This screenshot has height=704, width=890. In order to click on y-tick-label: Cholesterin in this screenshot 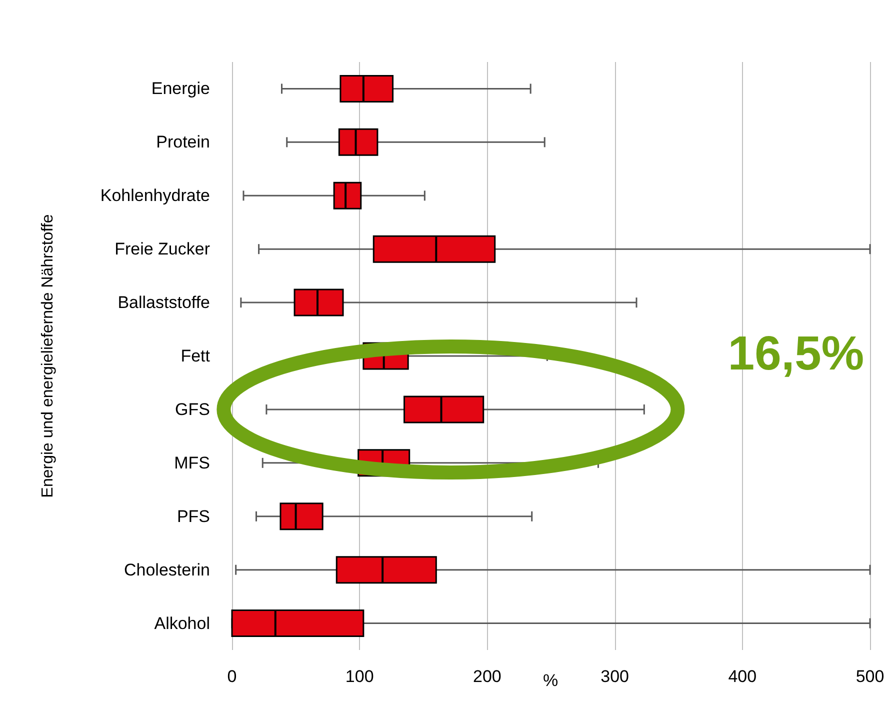, I will do `click(167, 570)`.